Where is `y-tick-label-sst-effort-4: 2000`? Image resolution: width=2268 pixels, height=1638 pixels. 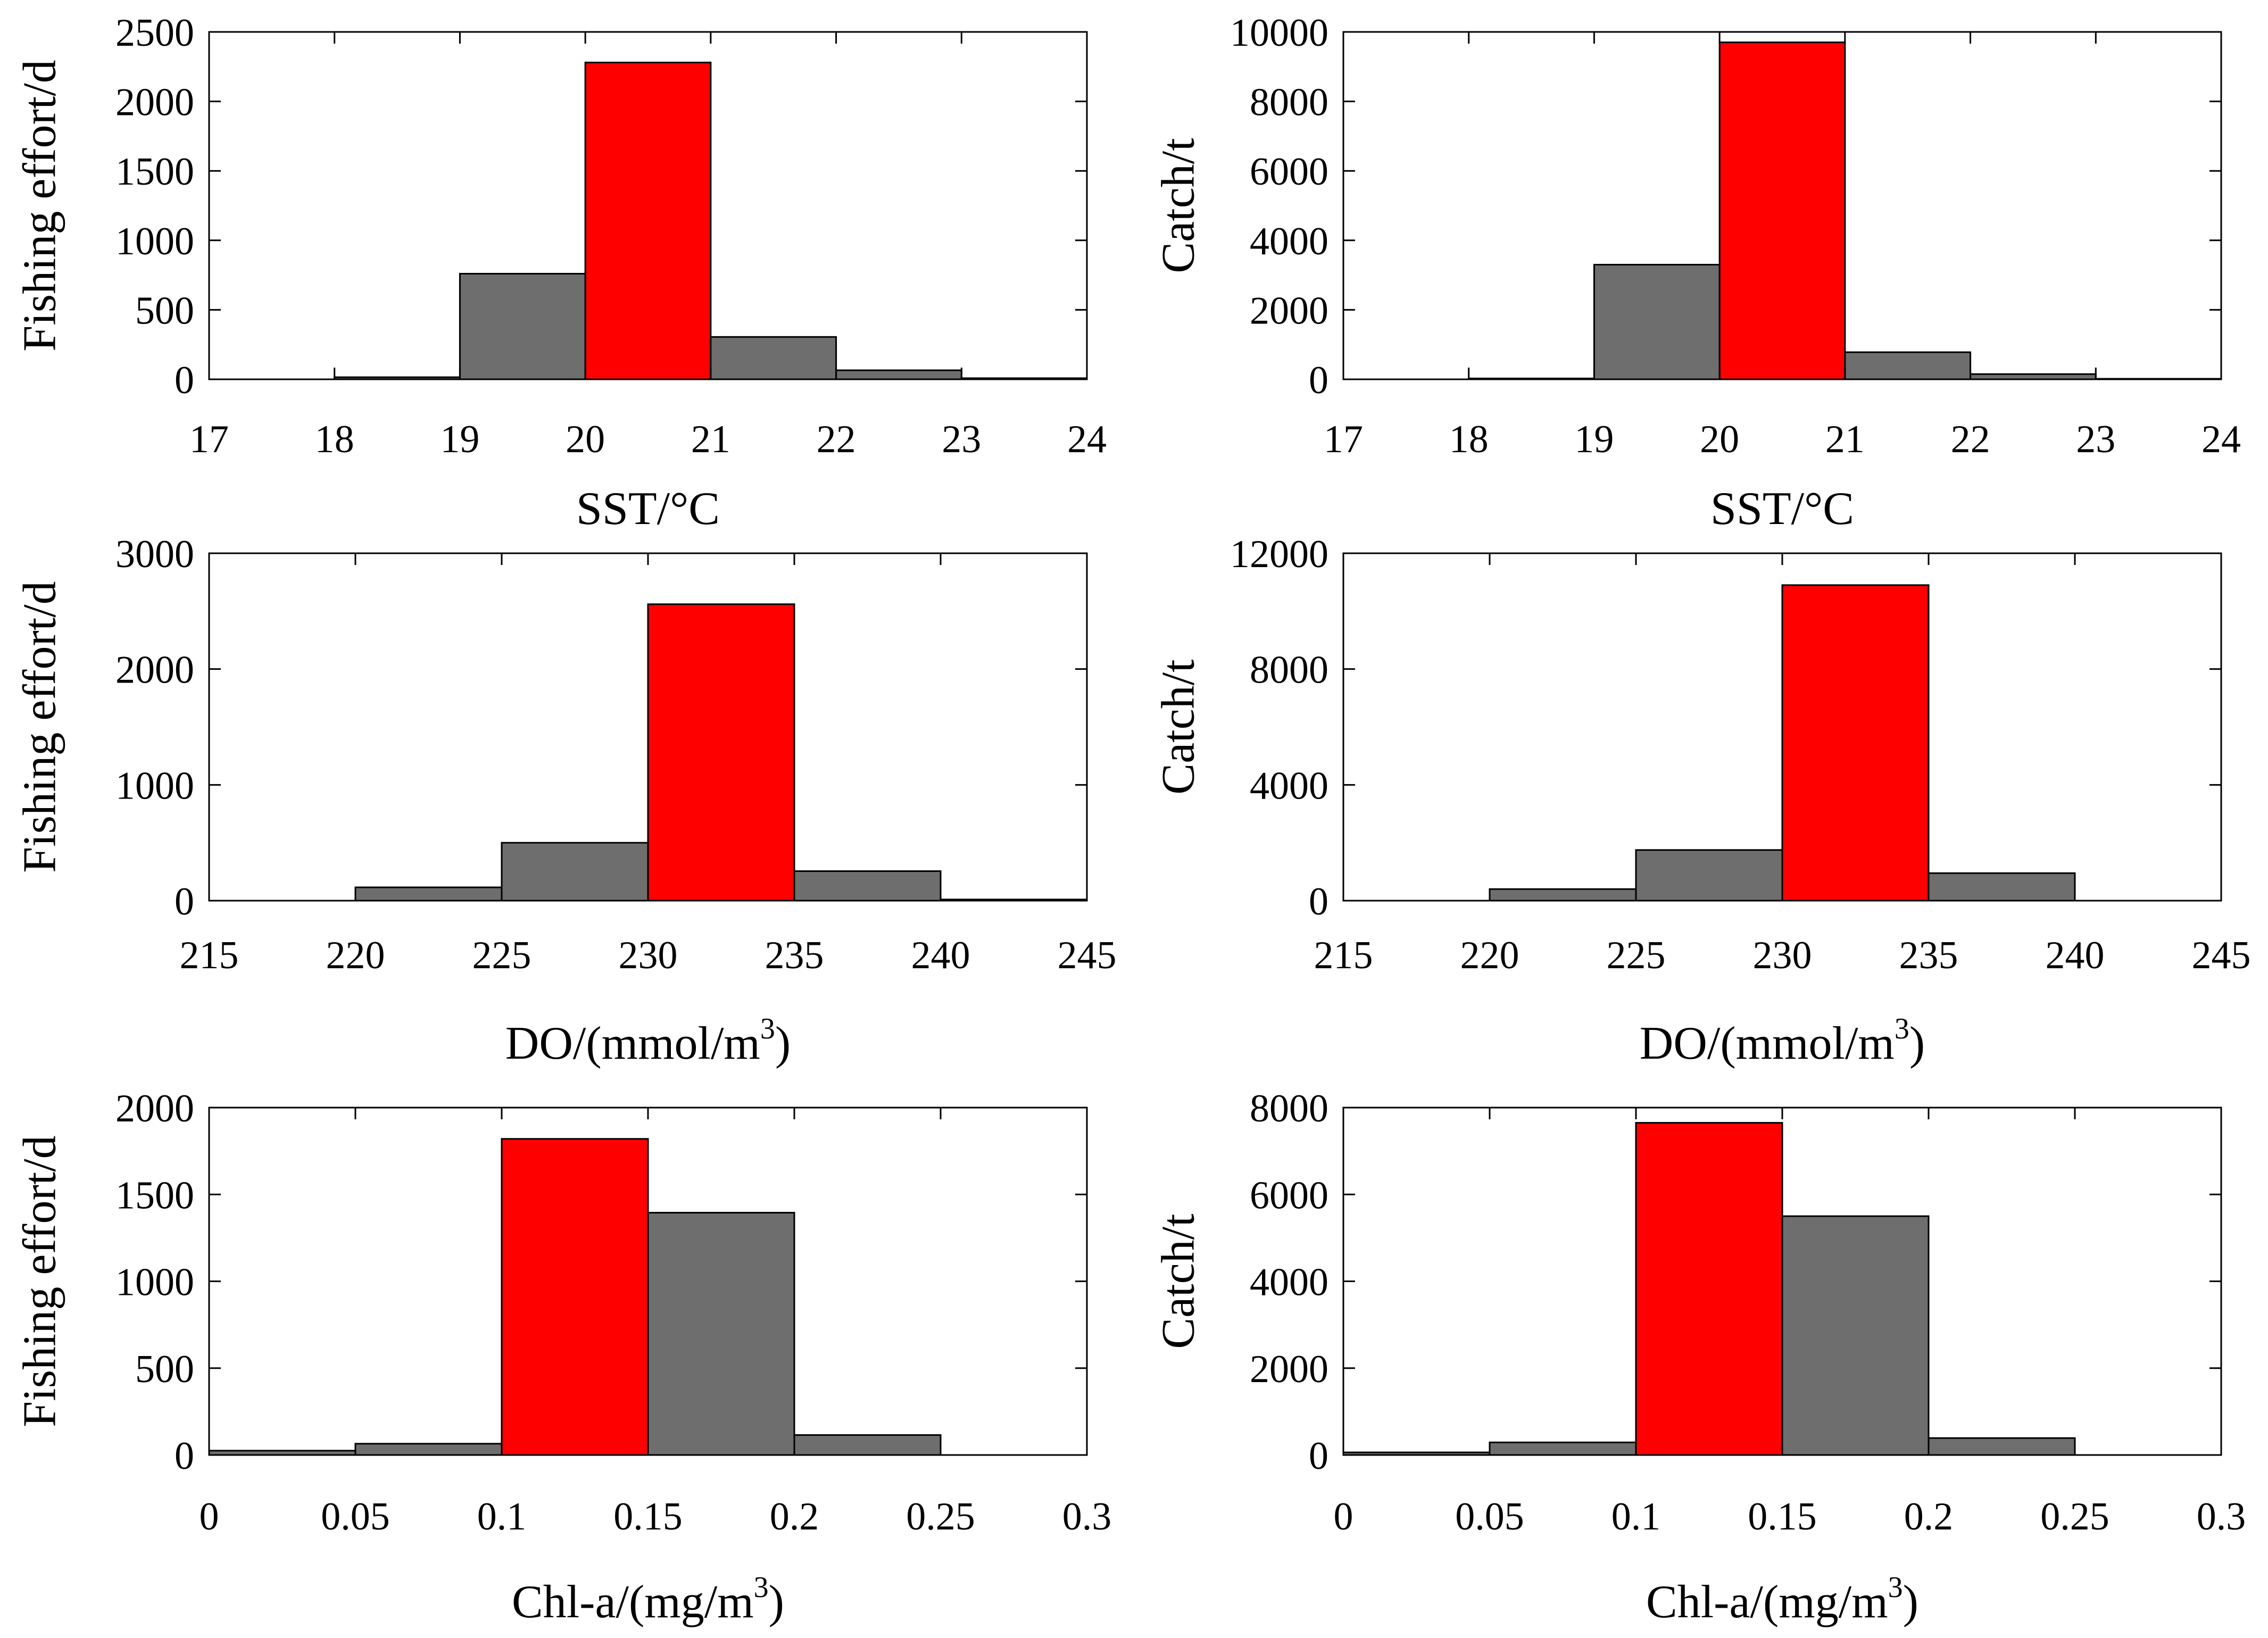 y-tick-label-sst-effort-4: 2000 is located at coordinates (154, 102).